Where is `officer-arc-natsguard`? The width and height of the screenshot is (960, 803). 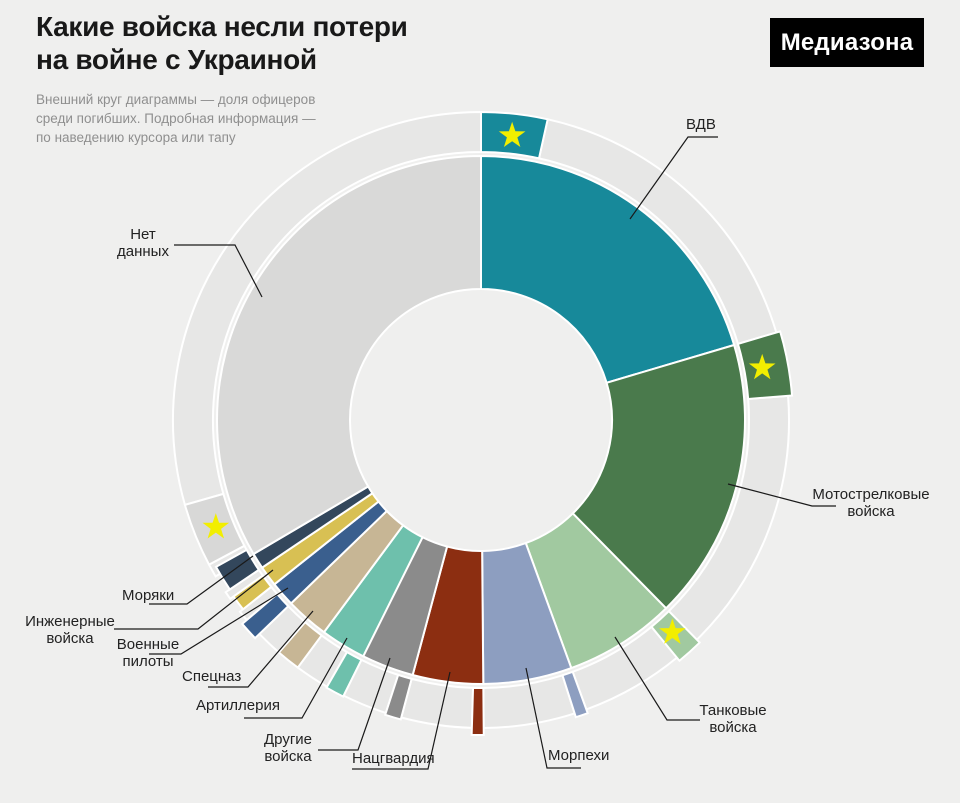 officer-arc-natsguard is located at coordinates (477, 711).